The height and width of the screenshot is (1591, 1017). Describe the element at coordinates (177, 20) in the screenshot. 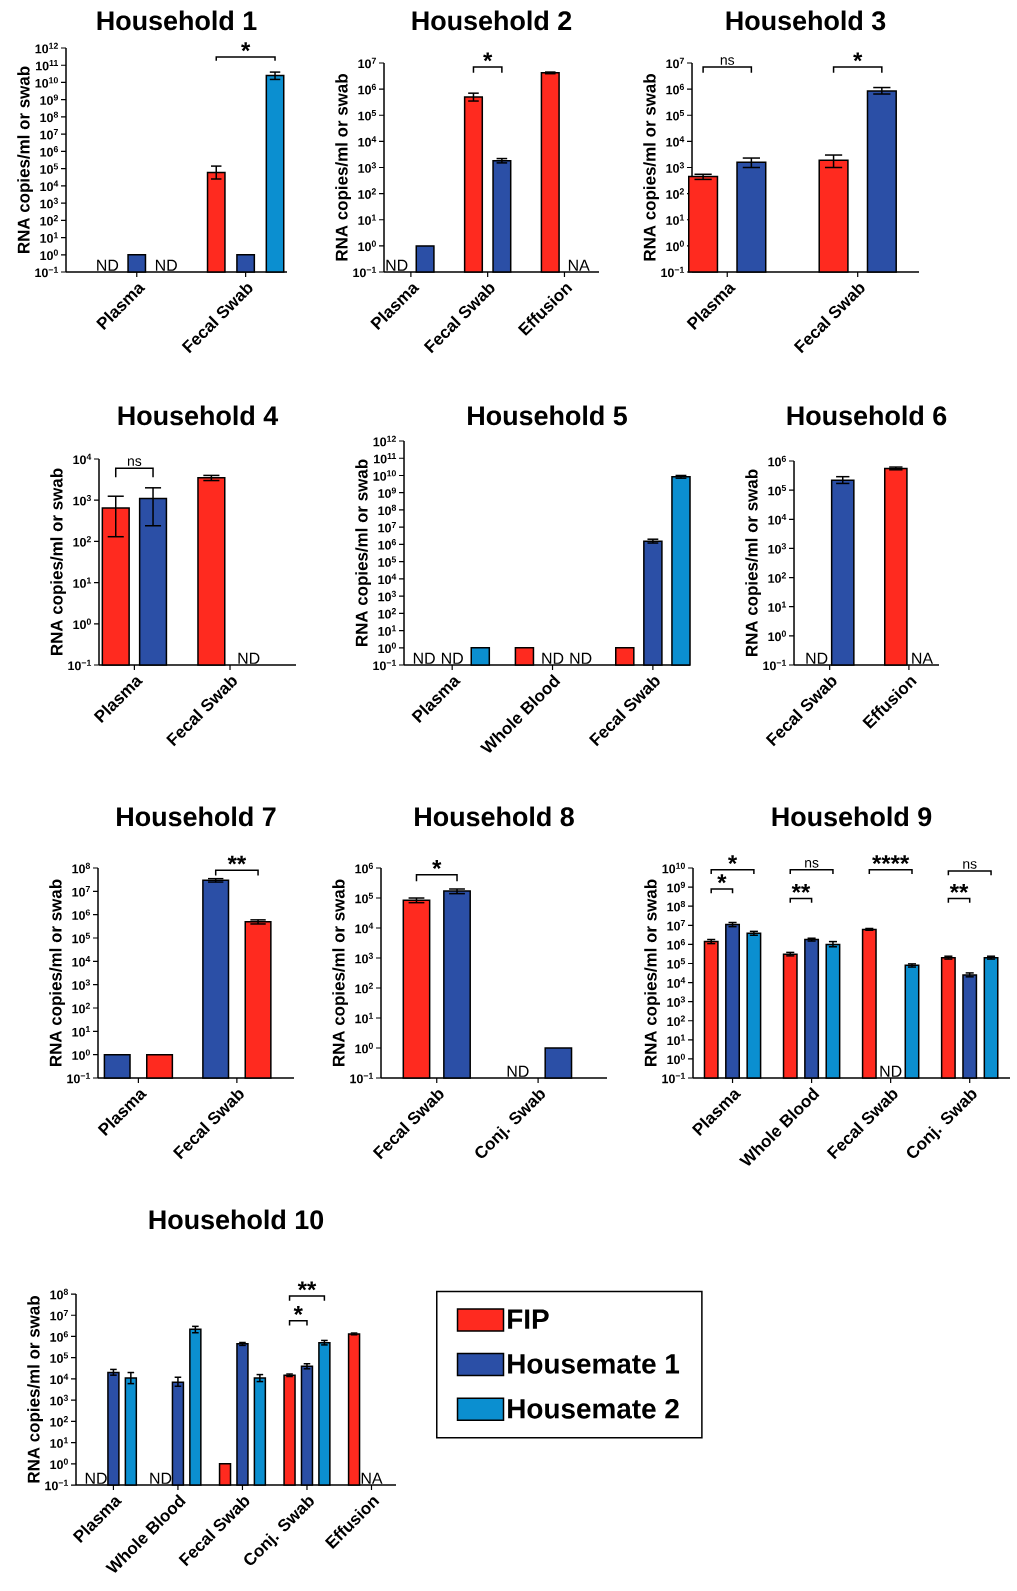

I see `chart-title: Household 1` at that location.